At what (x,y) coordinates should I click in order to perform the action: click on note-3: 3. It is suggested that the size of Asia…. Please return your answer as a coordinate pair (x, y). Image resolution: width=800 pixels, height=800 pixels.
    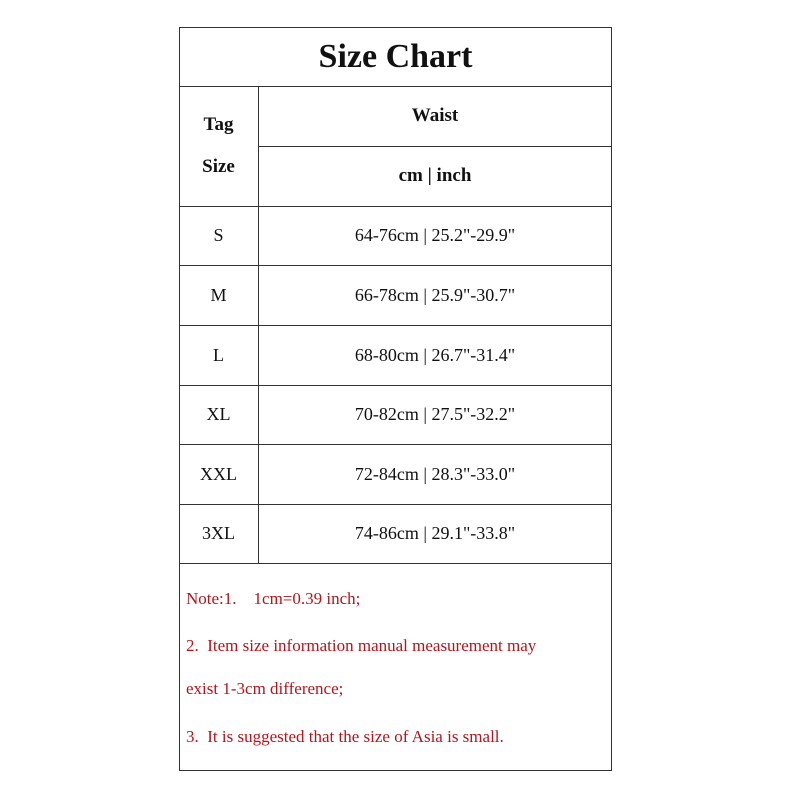
    Looking at the image, I should click on (345, 736).